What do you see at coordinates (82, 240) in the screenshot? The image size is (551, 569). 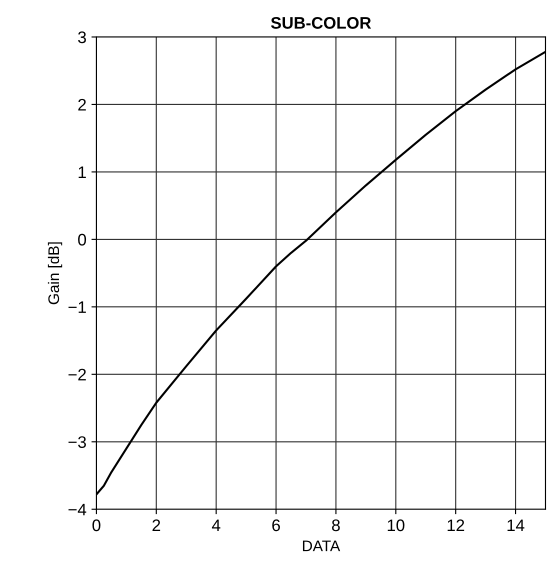 I see `y-tick-label: 0` at bounding box center [82, 240].